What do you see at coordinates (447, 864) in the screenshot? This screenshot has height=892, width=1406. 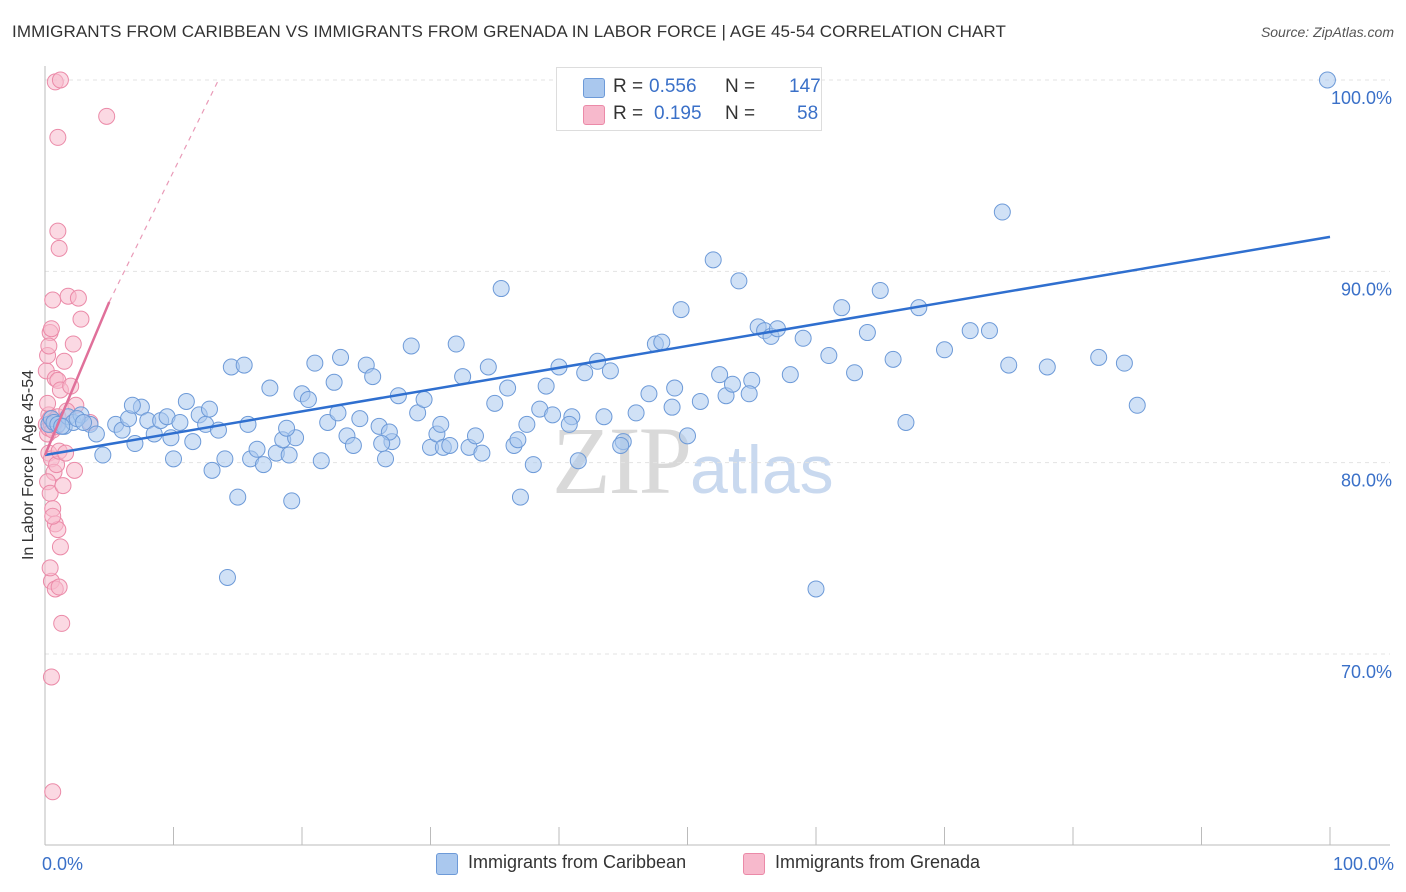 I see `bottom-caribbean-swatch` at bounding box center [447, 864].